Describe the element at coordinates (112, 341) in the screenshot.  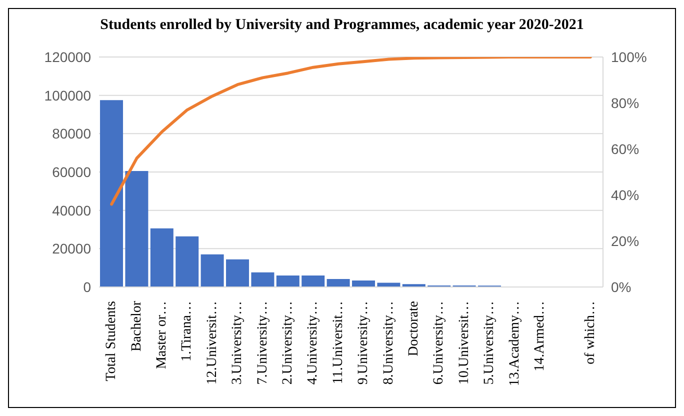
I see `x-tick-label: Total Students` at that location.